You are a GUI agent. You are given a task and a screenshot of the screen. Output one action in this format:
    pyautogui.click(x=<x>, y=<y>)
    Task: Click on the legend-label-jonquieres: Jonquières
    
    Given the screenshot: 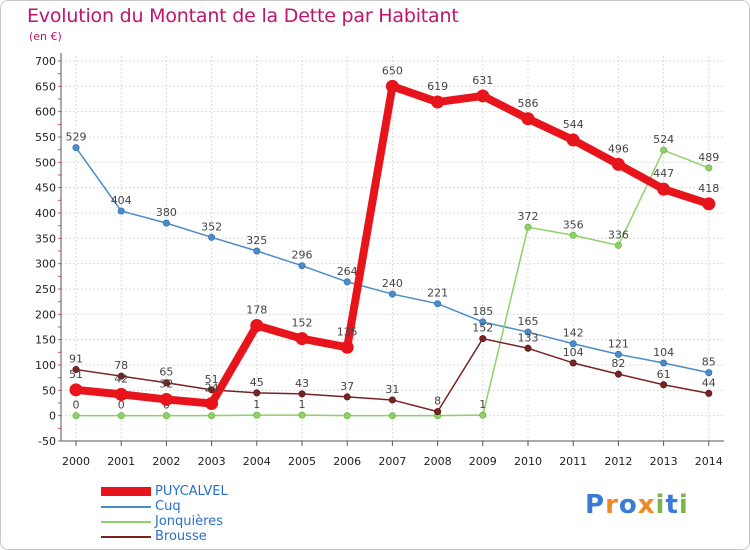 What is the action you would take?
    pyautogui.click(x=189, y=521)
    